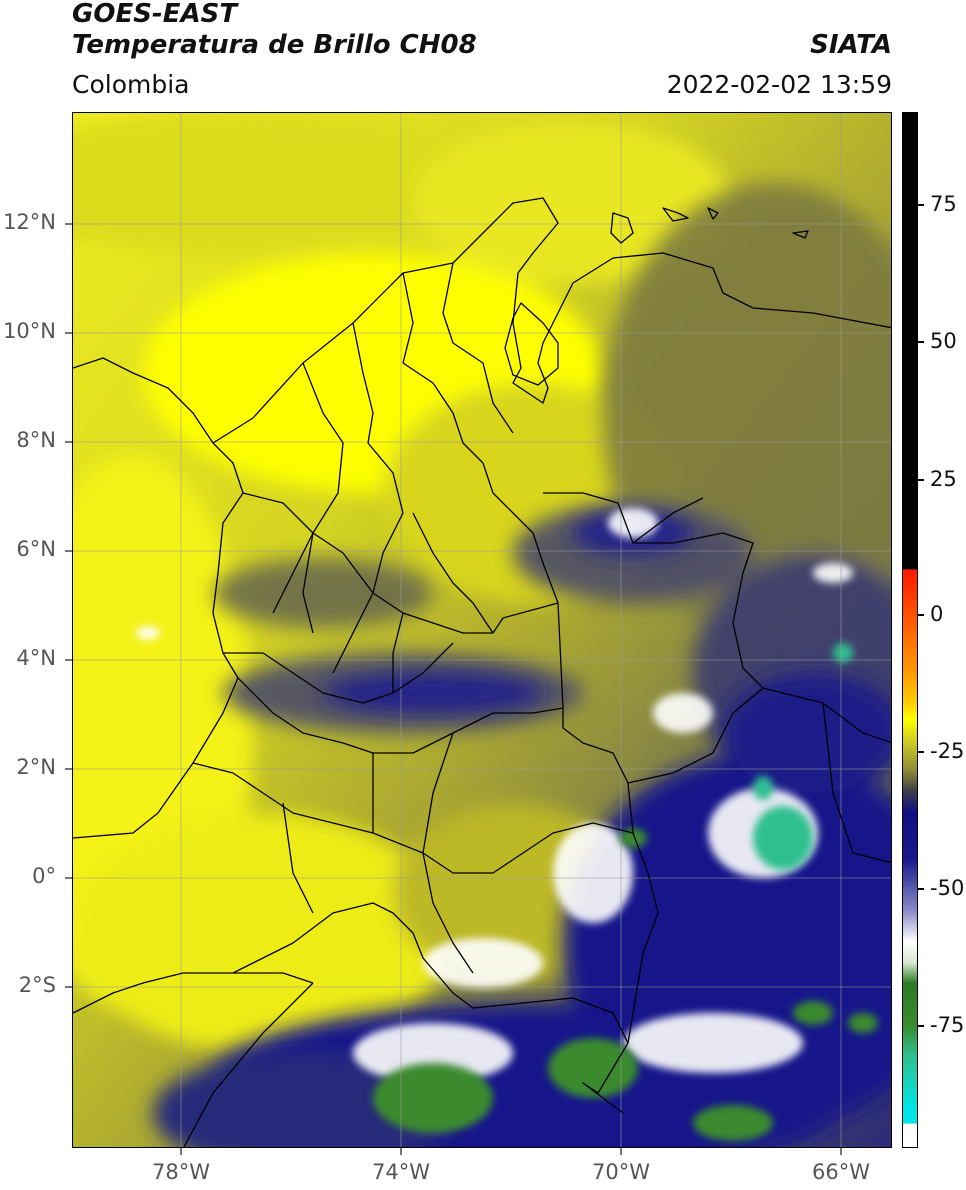 This screenshot has height=1190, width=966. What do you see at coordinates (947, 751) in the screenshot?
I see `colorbar-label-minus25: -25` at bounding box center [947, 751].